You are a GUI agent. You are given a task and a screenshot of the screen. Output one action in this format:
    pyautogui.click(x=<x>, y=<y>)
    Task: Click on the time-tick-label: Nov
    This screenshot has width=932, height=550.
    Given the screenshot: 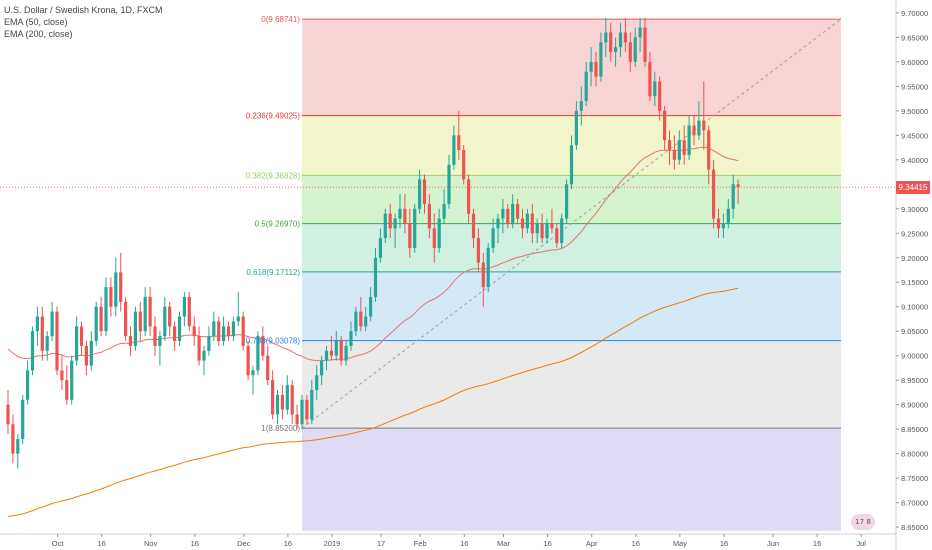 What is the action you would take?
    pyautogui.click(x=151, y=543)
    